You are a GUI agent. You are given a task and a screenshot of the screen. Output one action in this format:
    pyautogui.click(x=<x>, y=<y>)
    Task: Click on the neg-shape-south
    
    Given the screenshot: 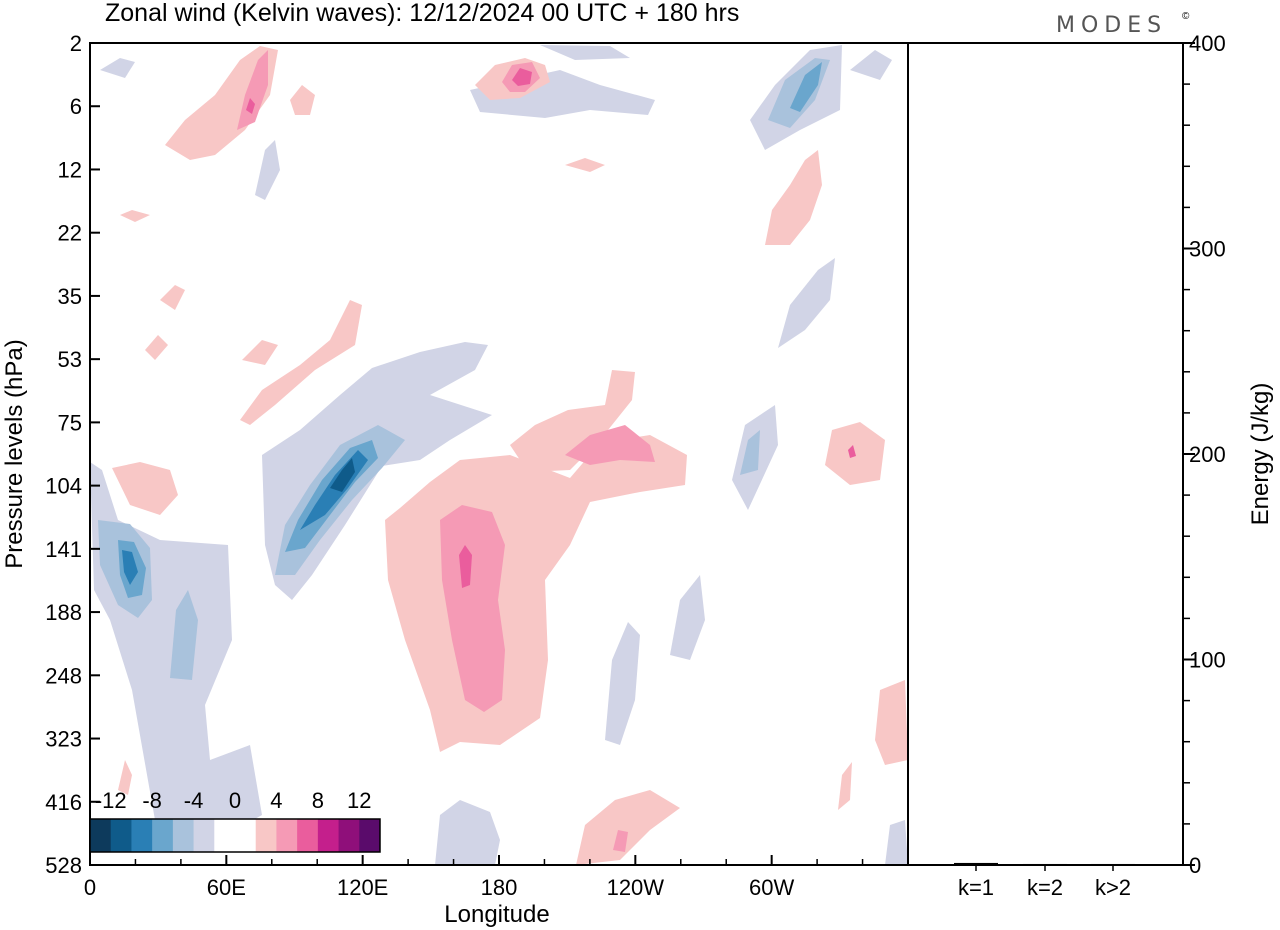 What is the action you would take?
    pyautogui.click(x=467, y=832)
    